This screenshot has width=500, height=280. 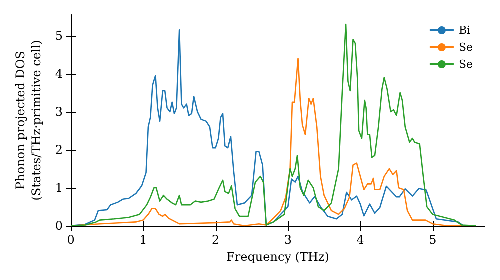 What do you see at coordinates (433, 240) in the screenshot?
I see `x-tick-label: 5` at bounding box center [433, 240].